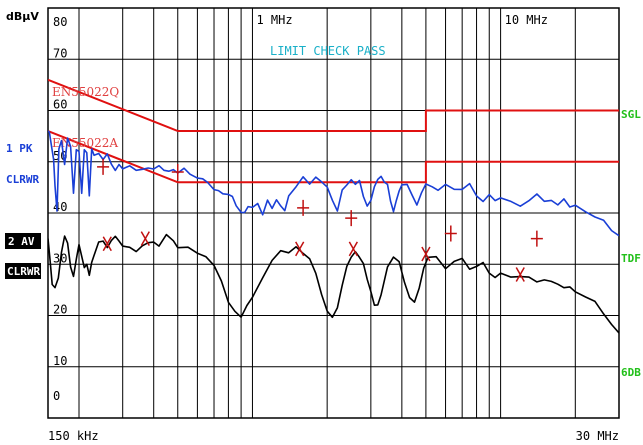 This screenshot has height=445, width=643. Describe the element at coordinates (597, 436) in the screenshot. I see `x-axis-label: 30 MHz` at that location.